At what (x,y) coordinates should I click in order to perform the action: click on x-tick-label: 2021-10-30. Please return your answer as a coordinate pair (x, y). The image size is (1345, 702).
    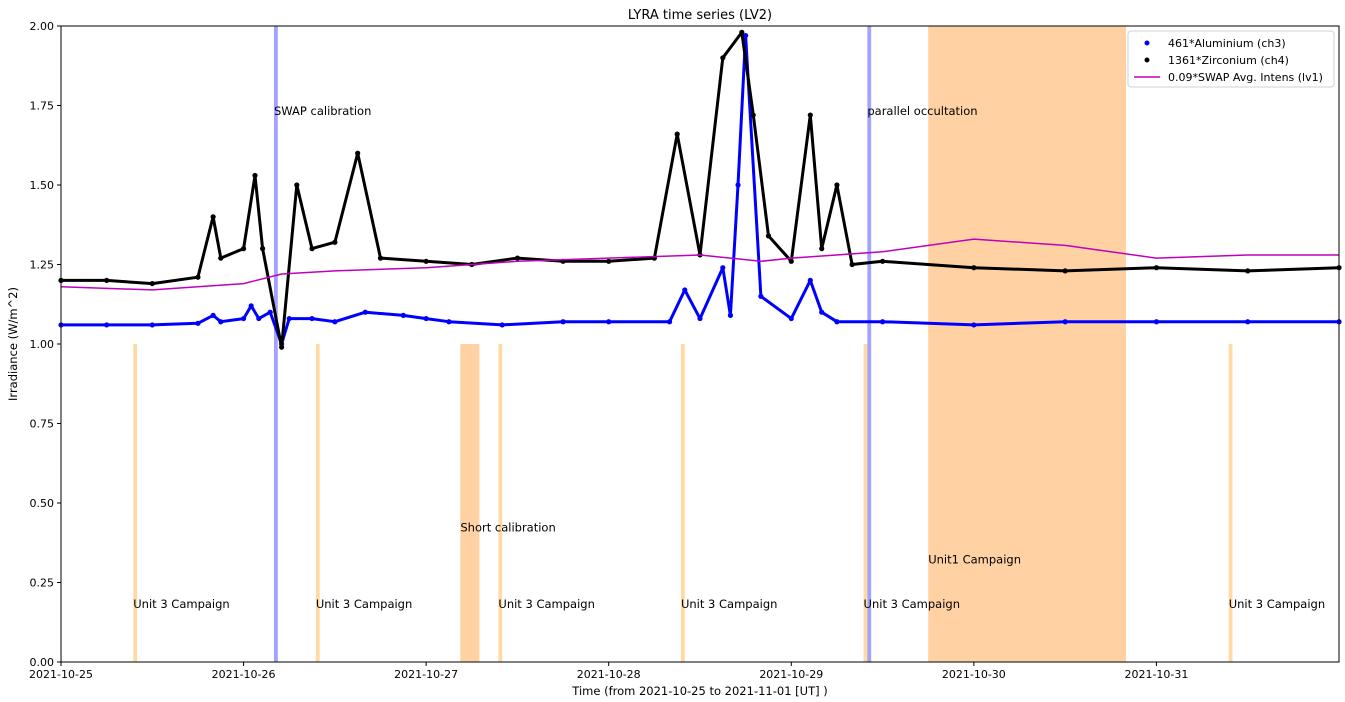
    Looking at the image, I should click on (974, 674).